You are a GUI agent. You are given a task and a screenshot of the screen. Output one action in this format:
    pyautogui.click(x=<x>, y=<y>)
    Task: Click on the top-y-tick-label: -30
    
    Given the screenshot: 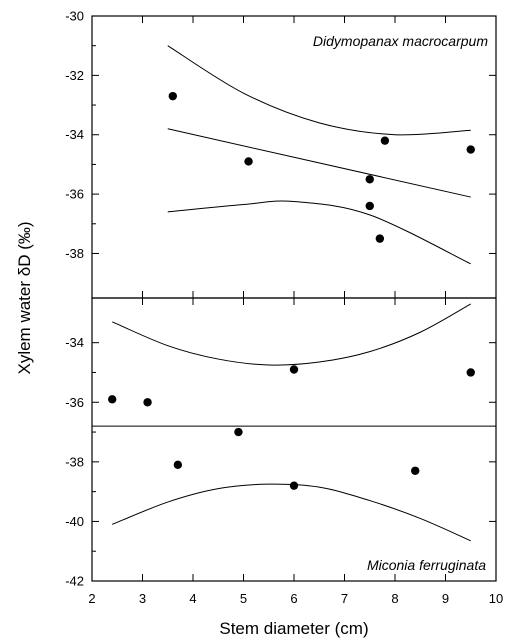 What is the action you would take?
    pyautogui.click(x=74, y=16)
    